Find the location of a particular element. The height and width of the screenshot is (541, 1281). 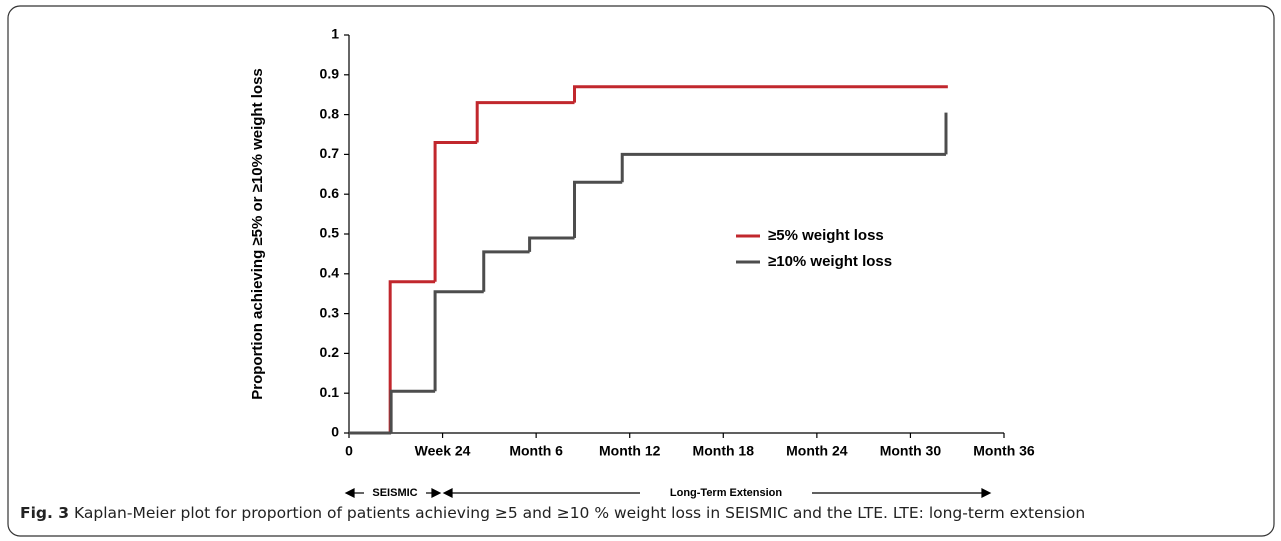

y-tick-label: 0.2 is located at coordinates (330, 352).